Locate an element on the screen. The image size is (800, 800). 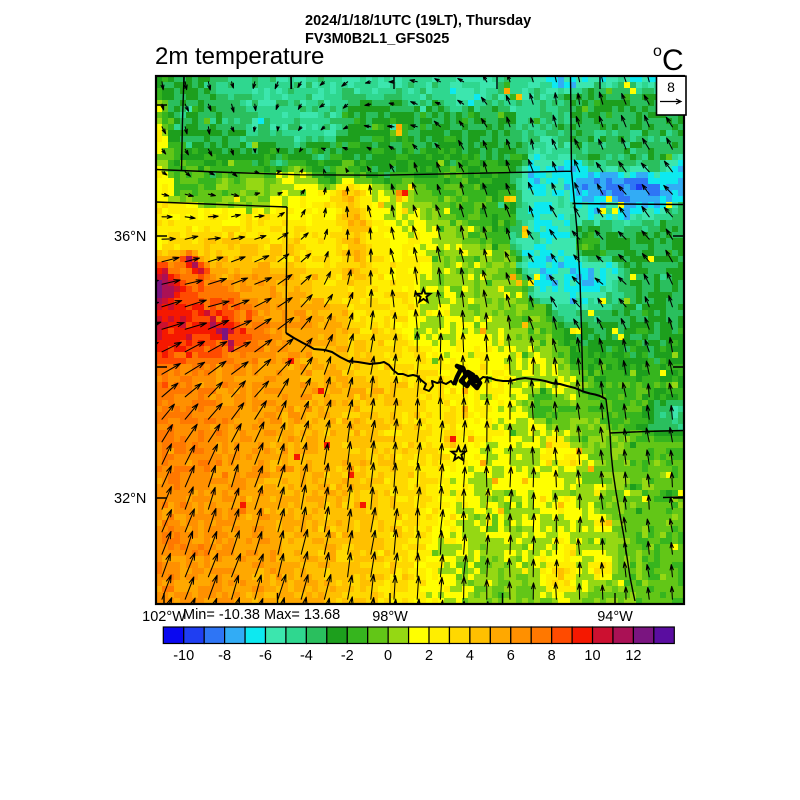
svg-text: 10 is located at coordinates (592, 656).